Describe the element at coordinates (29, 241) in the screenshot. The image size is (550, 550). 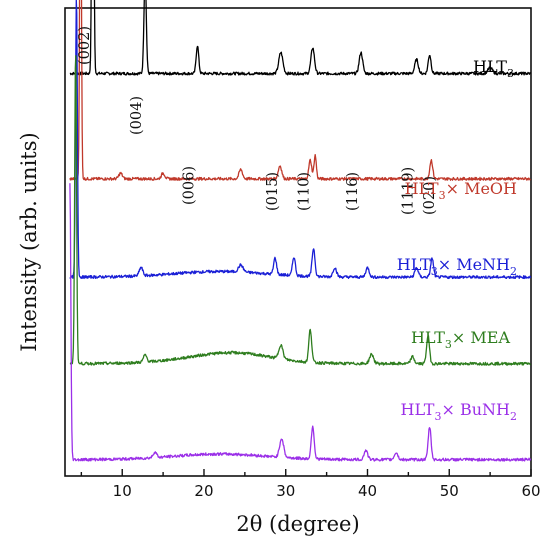
I see `y-axis-title: Intensity (arb. units)` at that location.